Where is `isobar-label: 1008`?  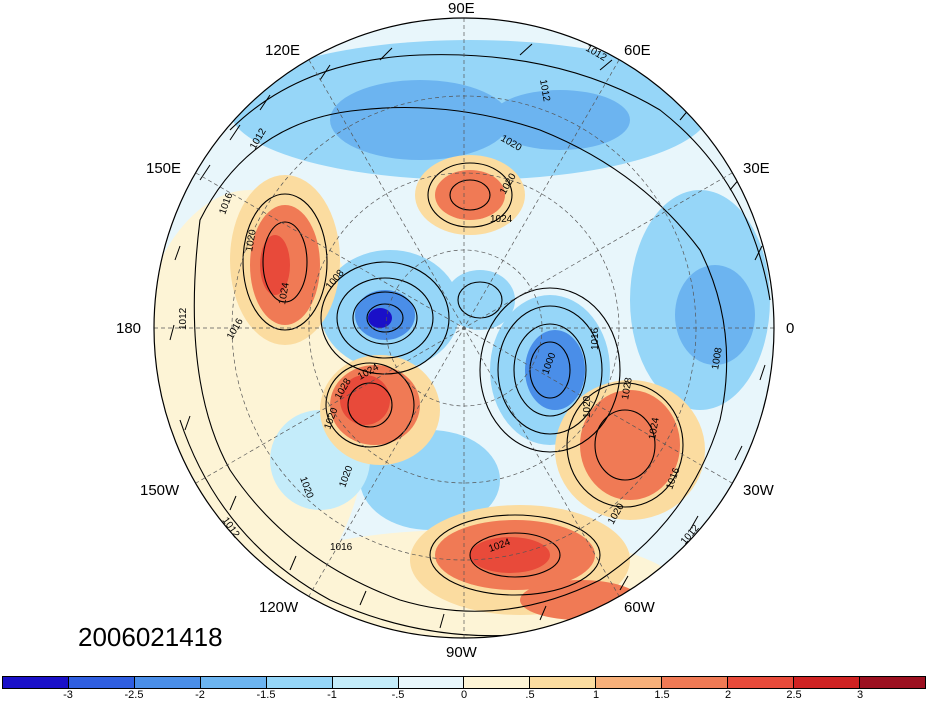 isobar-label: 1008 is located at coordinates (717, 358).